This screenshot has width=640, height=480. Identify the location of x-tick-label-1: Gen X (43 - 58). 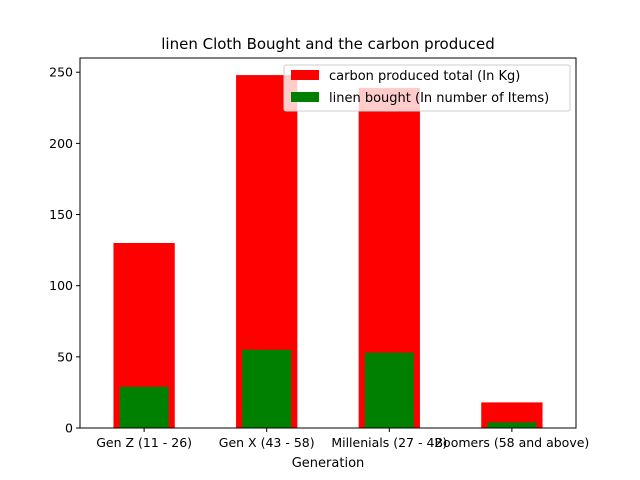
(267, 442).